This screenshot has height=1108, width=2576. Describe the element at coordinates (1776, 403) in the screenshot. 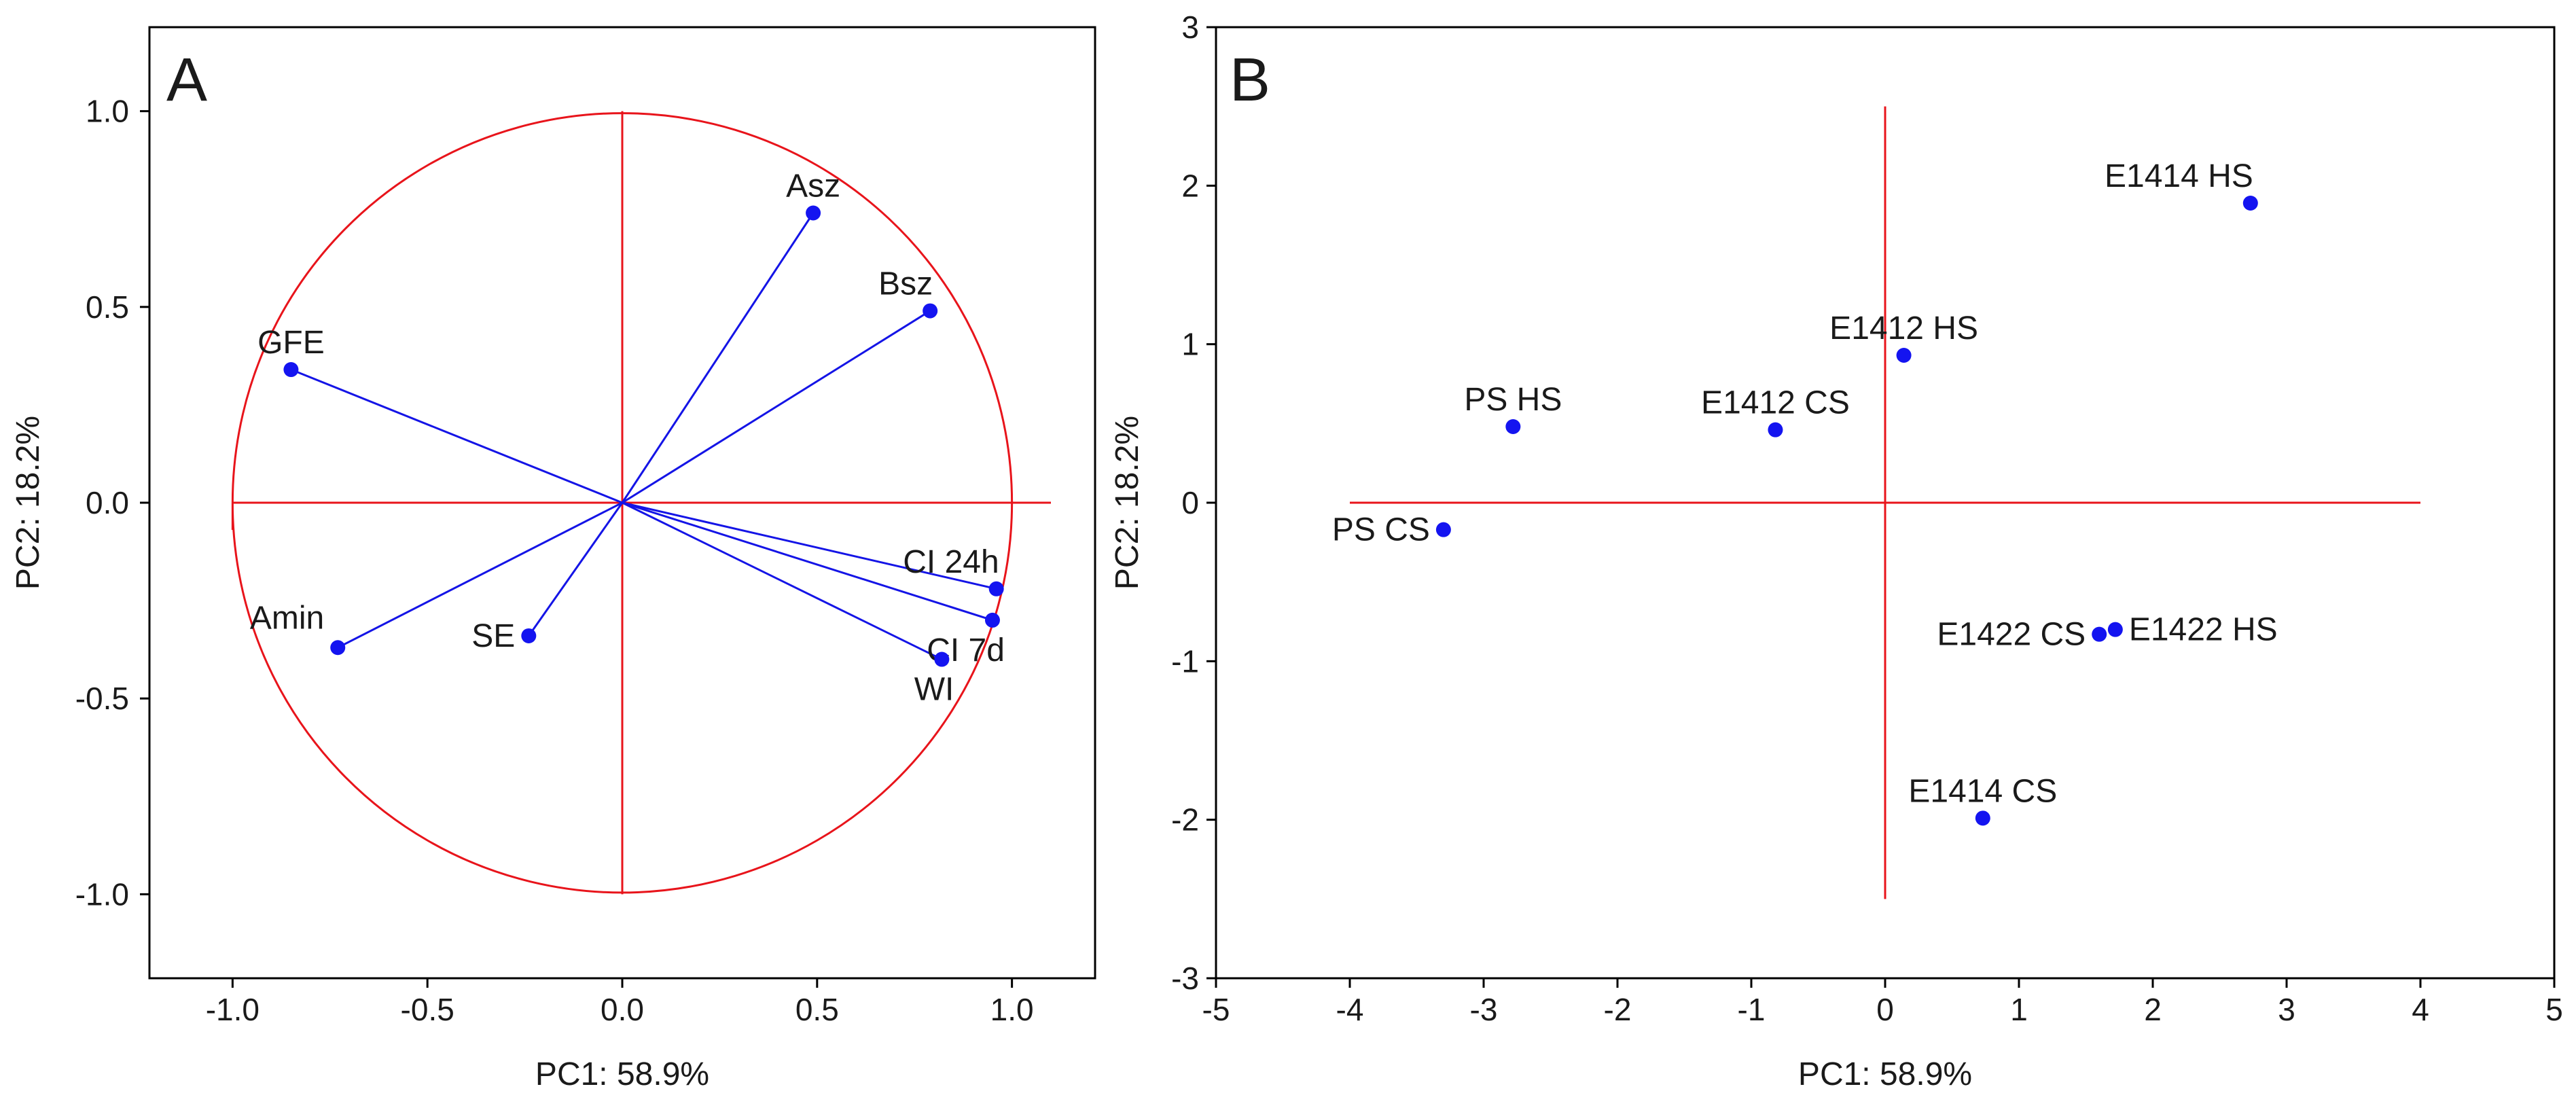

I see `panel-b-point-label: E1412 CS` at that location.